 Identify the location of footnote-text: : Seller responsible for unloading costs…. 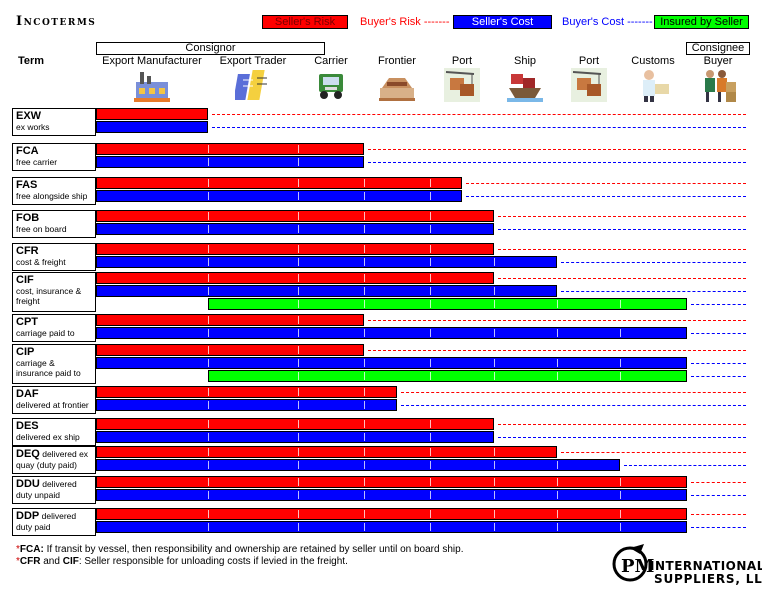
(213, 561).